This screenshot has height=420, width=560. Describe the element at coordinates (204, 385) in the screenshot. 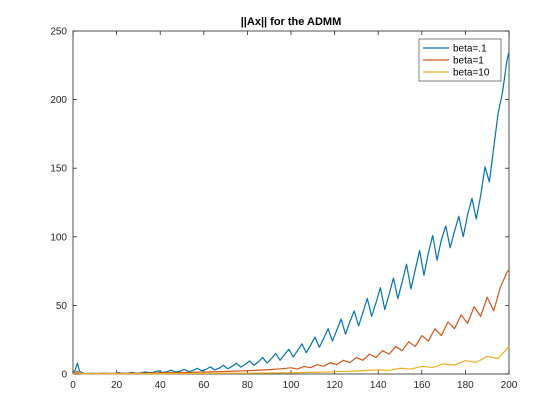

I see `x-tick-label: 60` at that location.